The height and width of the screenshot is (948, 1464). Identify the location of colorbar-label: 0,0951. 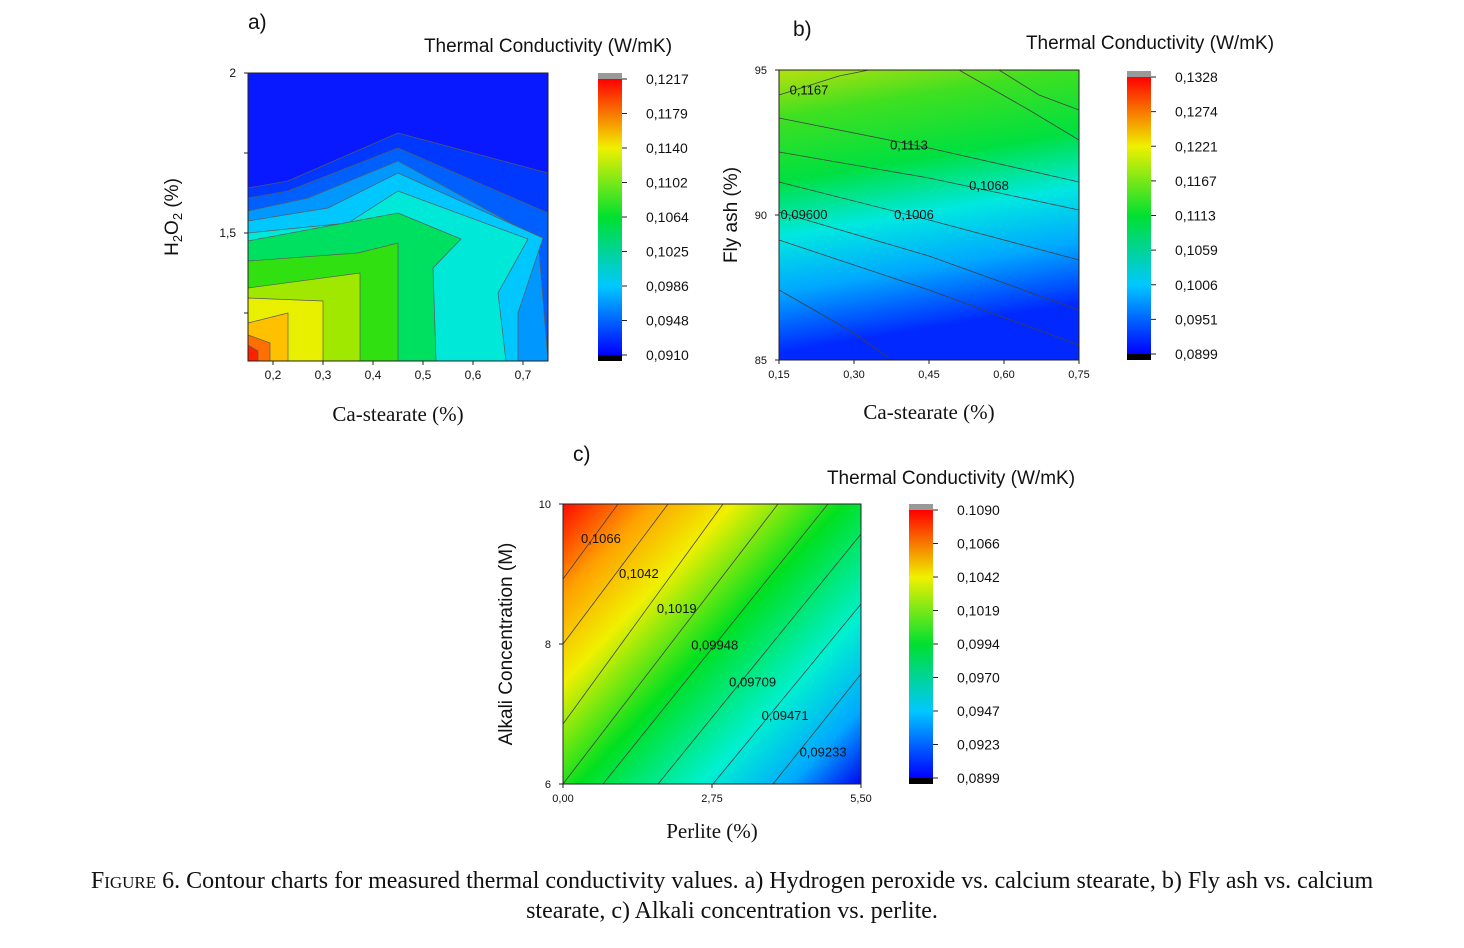
(1196, 319).